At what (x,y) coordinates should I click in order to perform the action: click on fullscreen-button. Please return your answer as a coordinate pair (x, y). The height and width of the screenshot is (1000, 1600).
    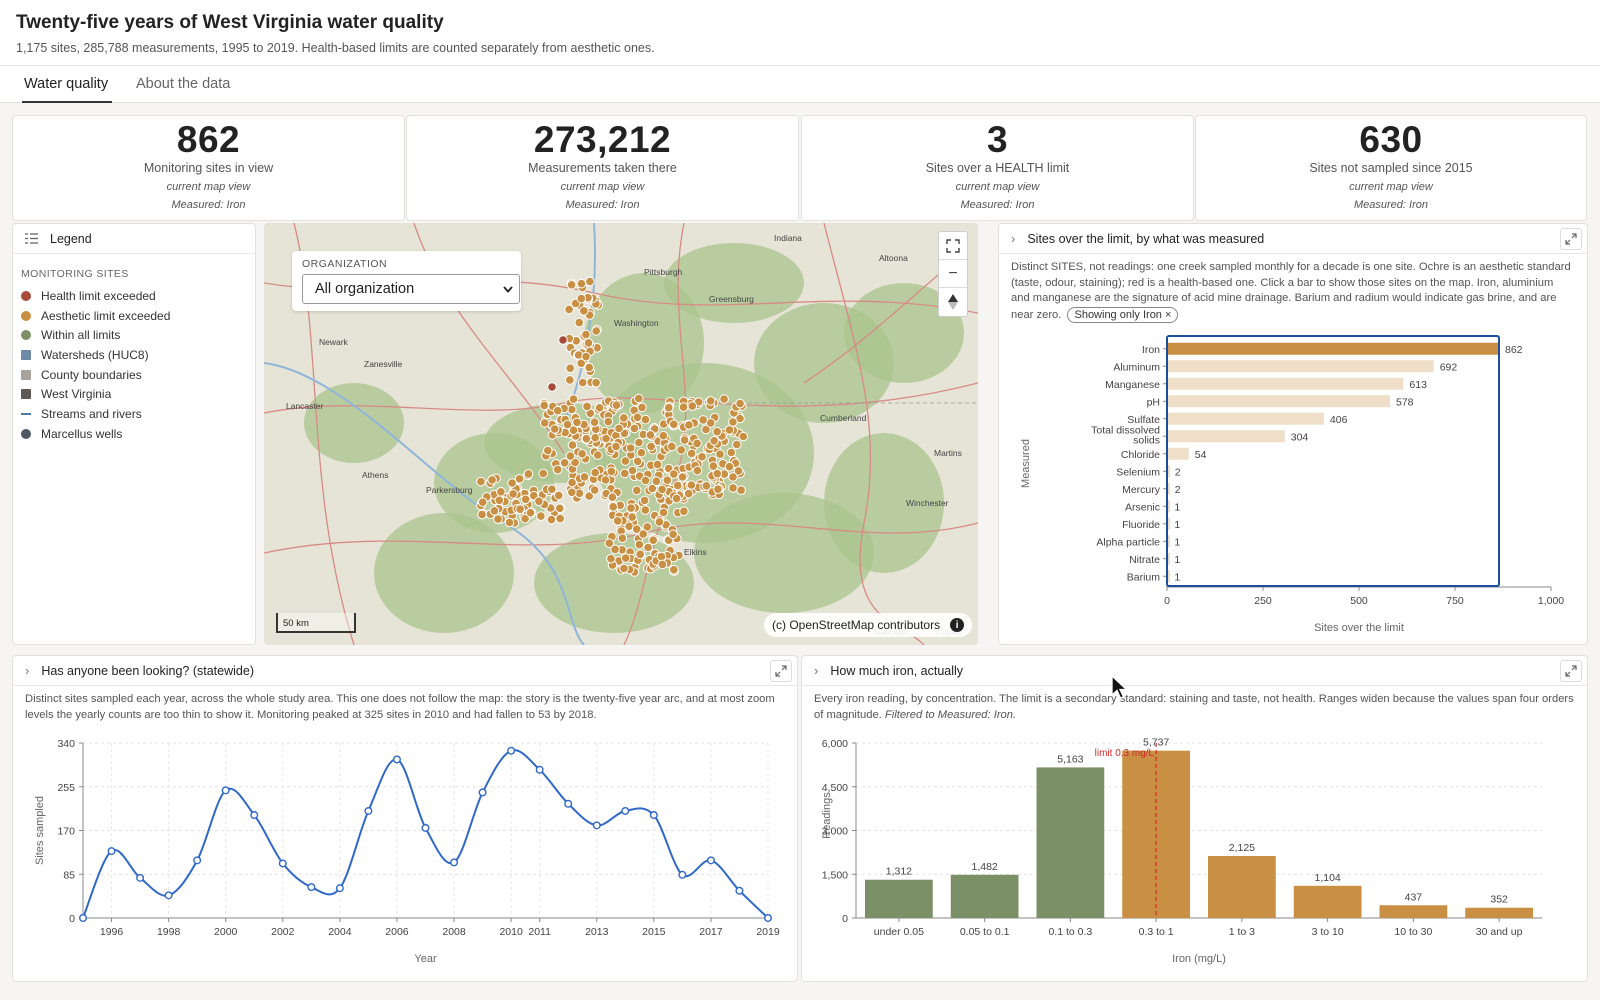
    Looking at the image, I should click on (953, 246).